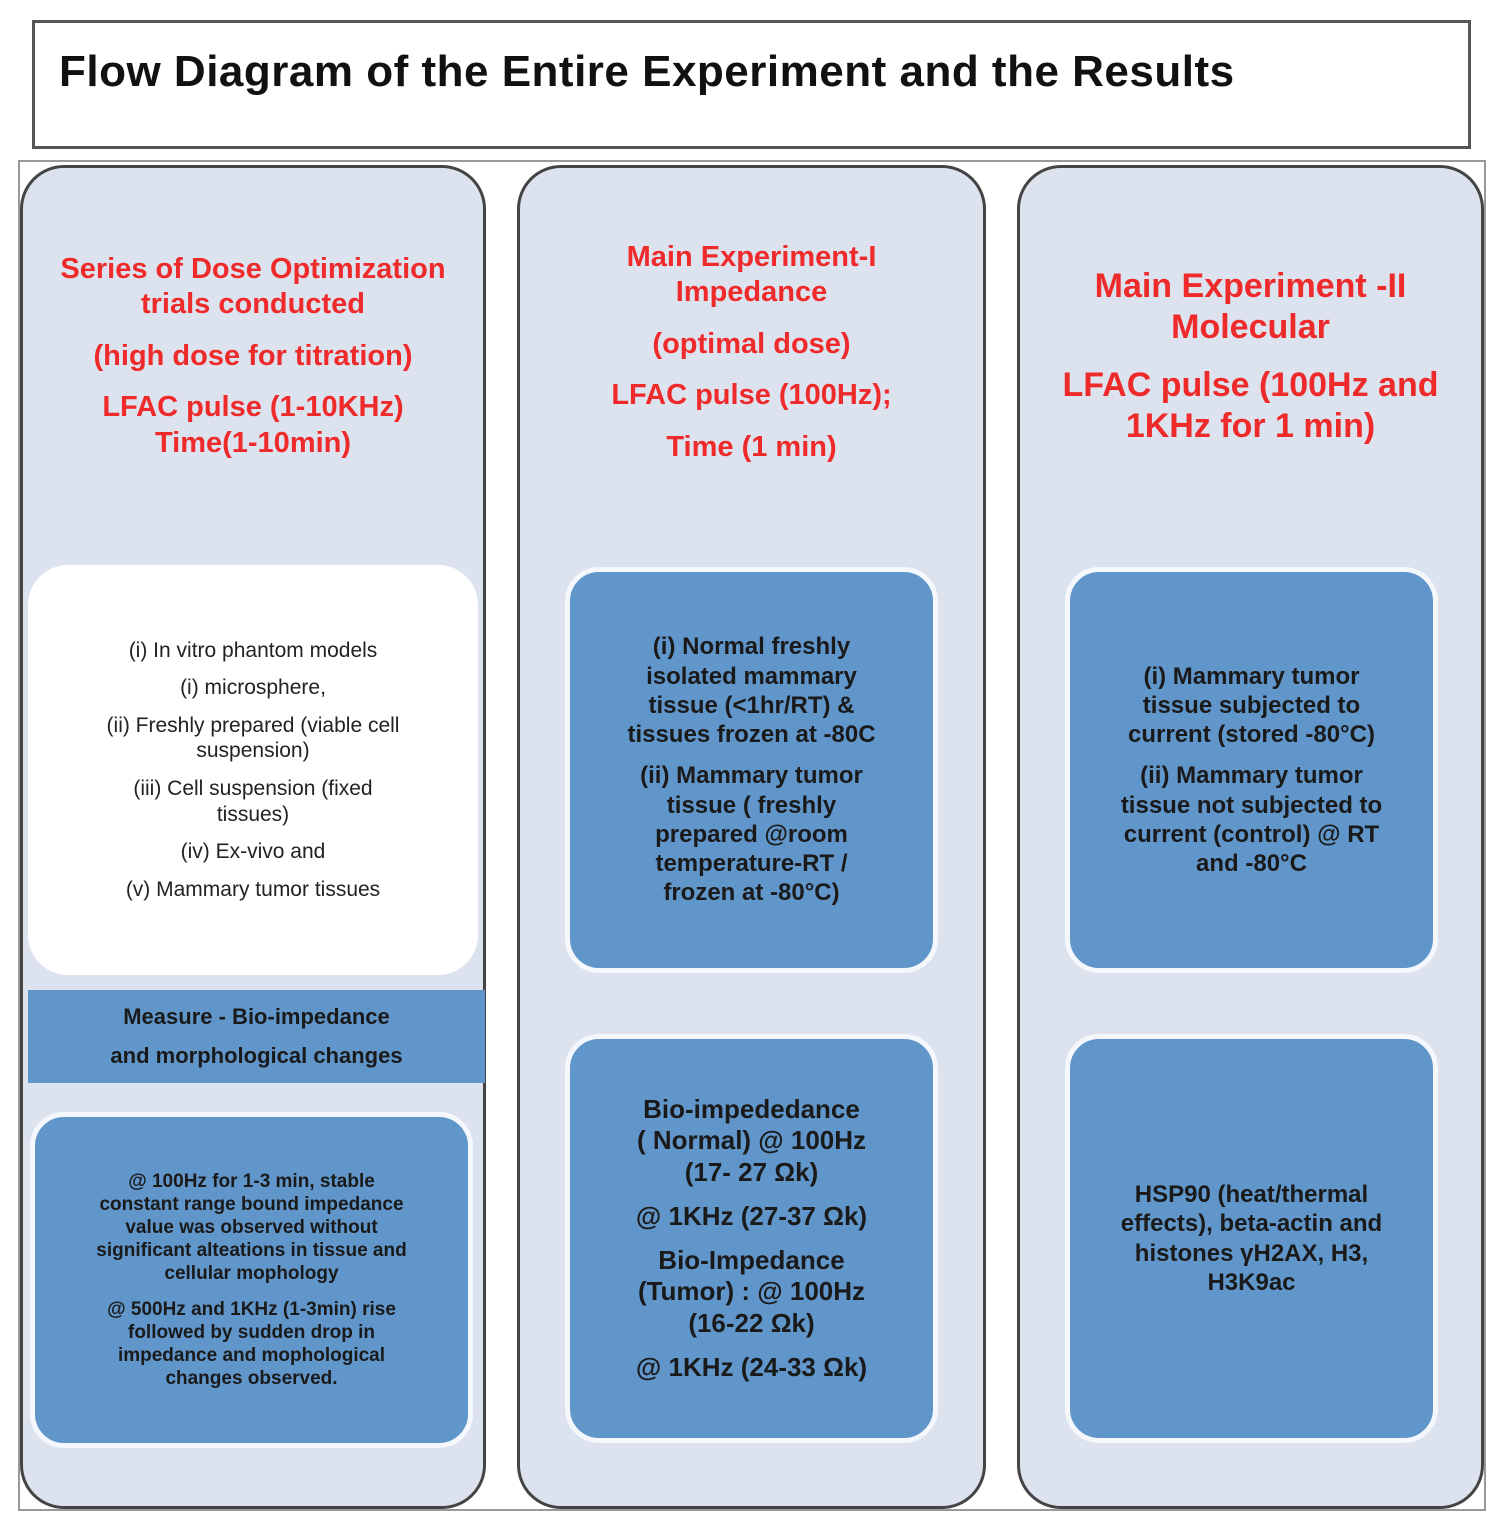 The image size is (1500, 1521). I want to click on text-line: Bio-impededance, so click(751, 1108).